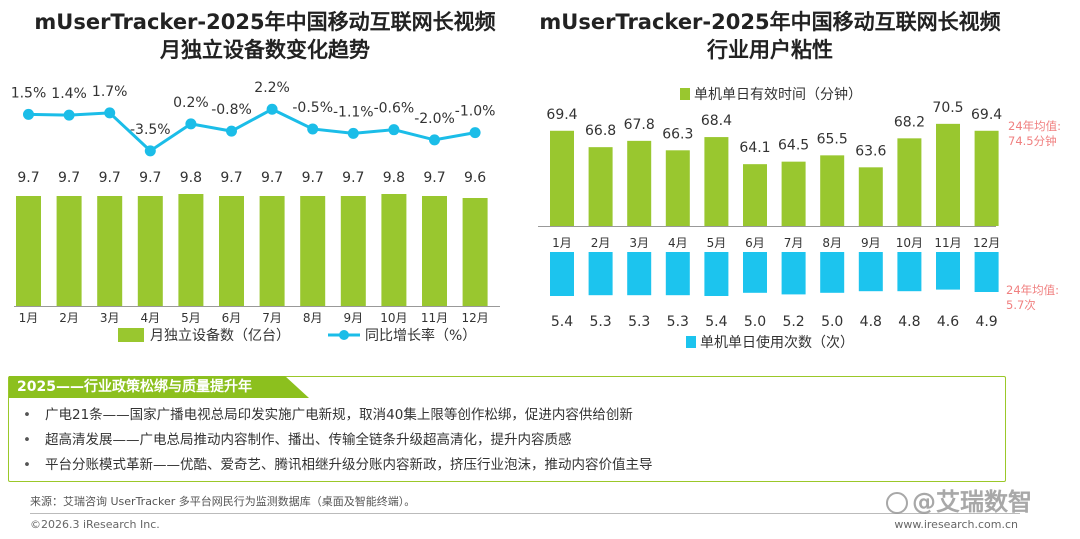 Image resolution: width=1080 pixels, height=539 pixels. I want to click on time-value-label: 70.5, so click(947, 108).